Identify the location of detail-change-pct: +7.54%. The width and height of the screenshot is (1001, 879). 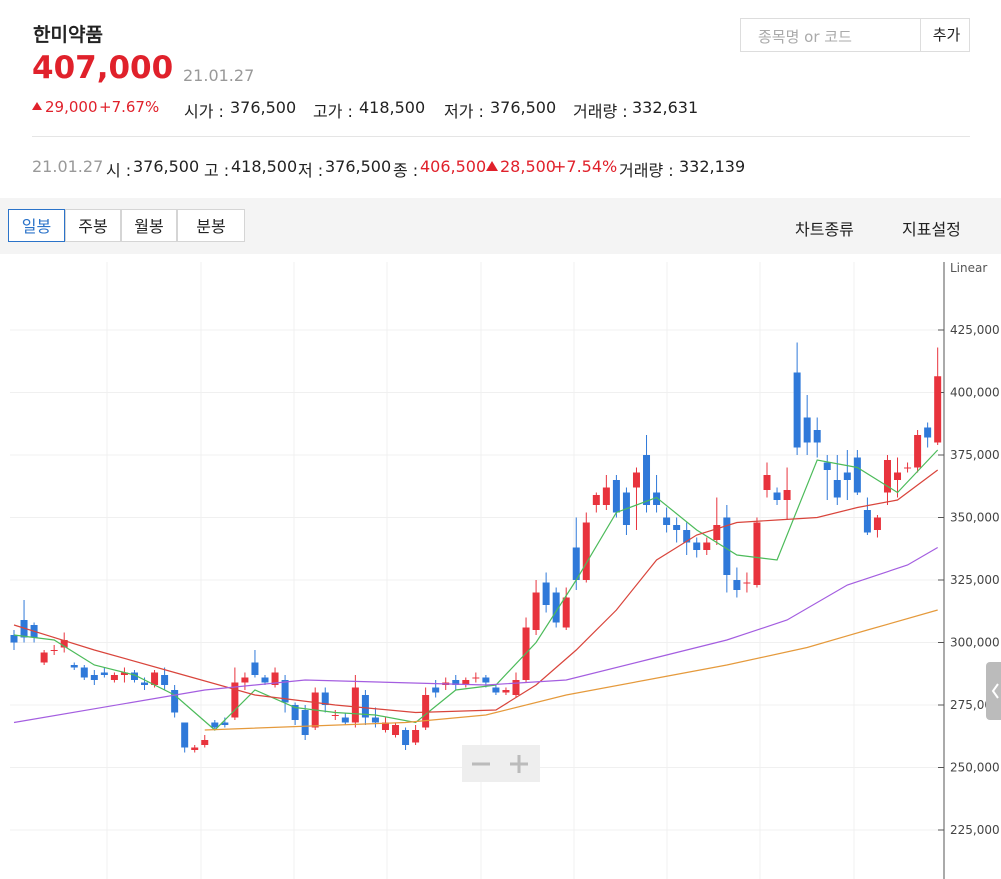
(585, 166).